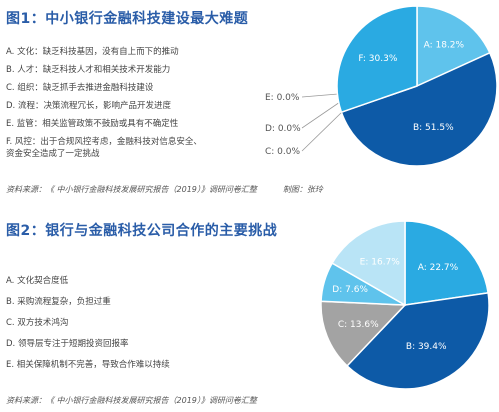 The width and height of the screenshot is (499, 412). I want to click on pie-label-d: D: 0.0%, so click(283, 129).